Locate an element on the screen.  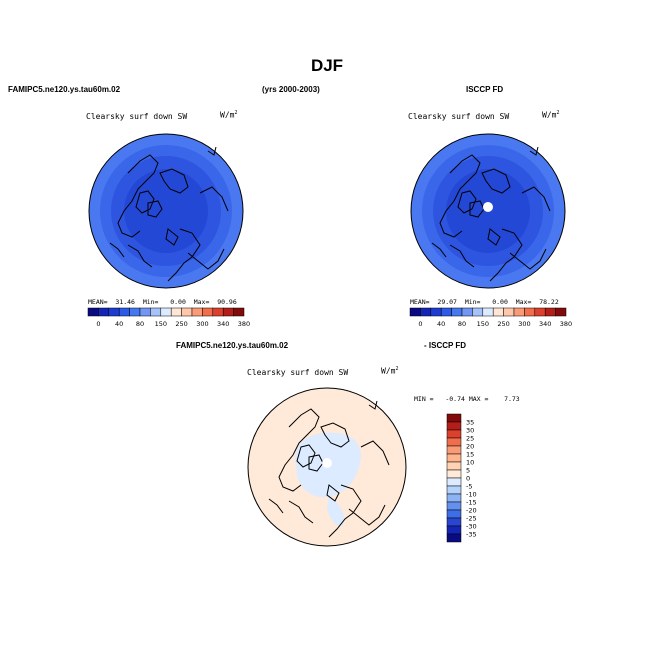
cb1-label-2: 80 is located at coordinates (140, 324).